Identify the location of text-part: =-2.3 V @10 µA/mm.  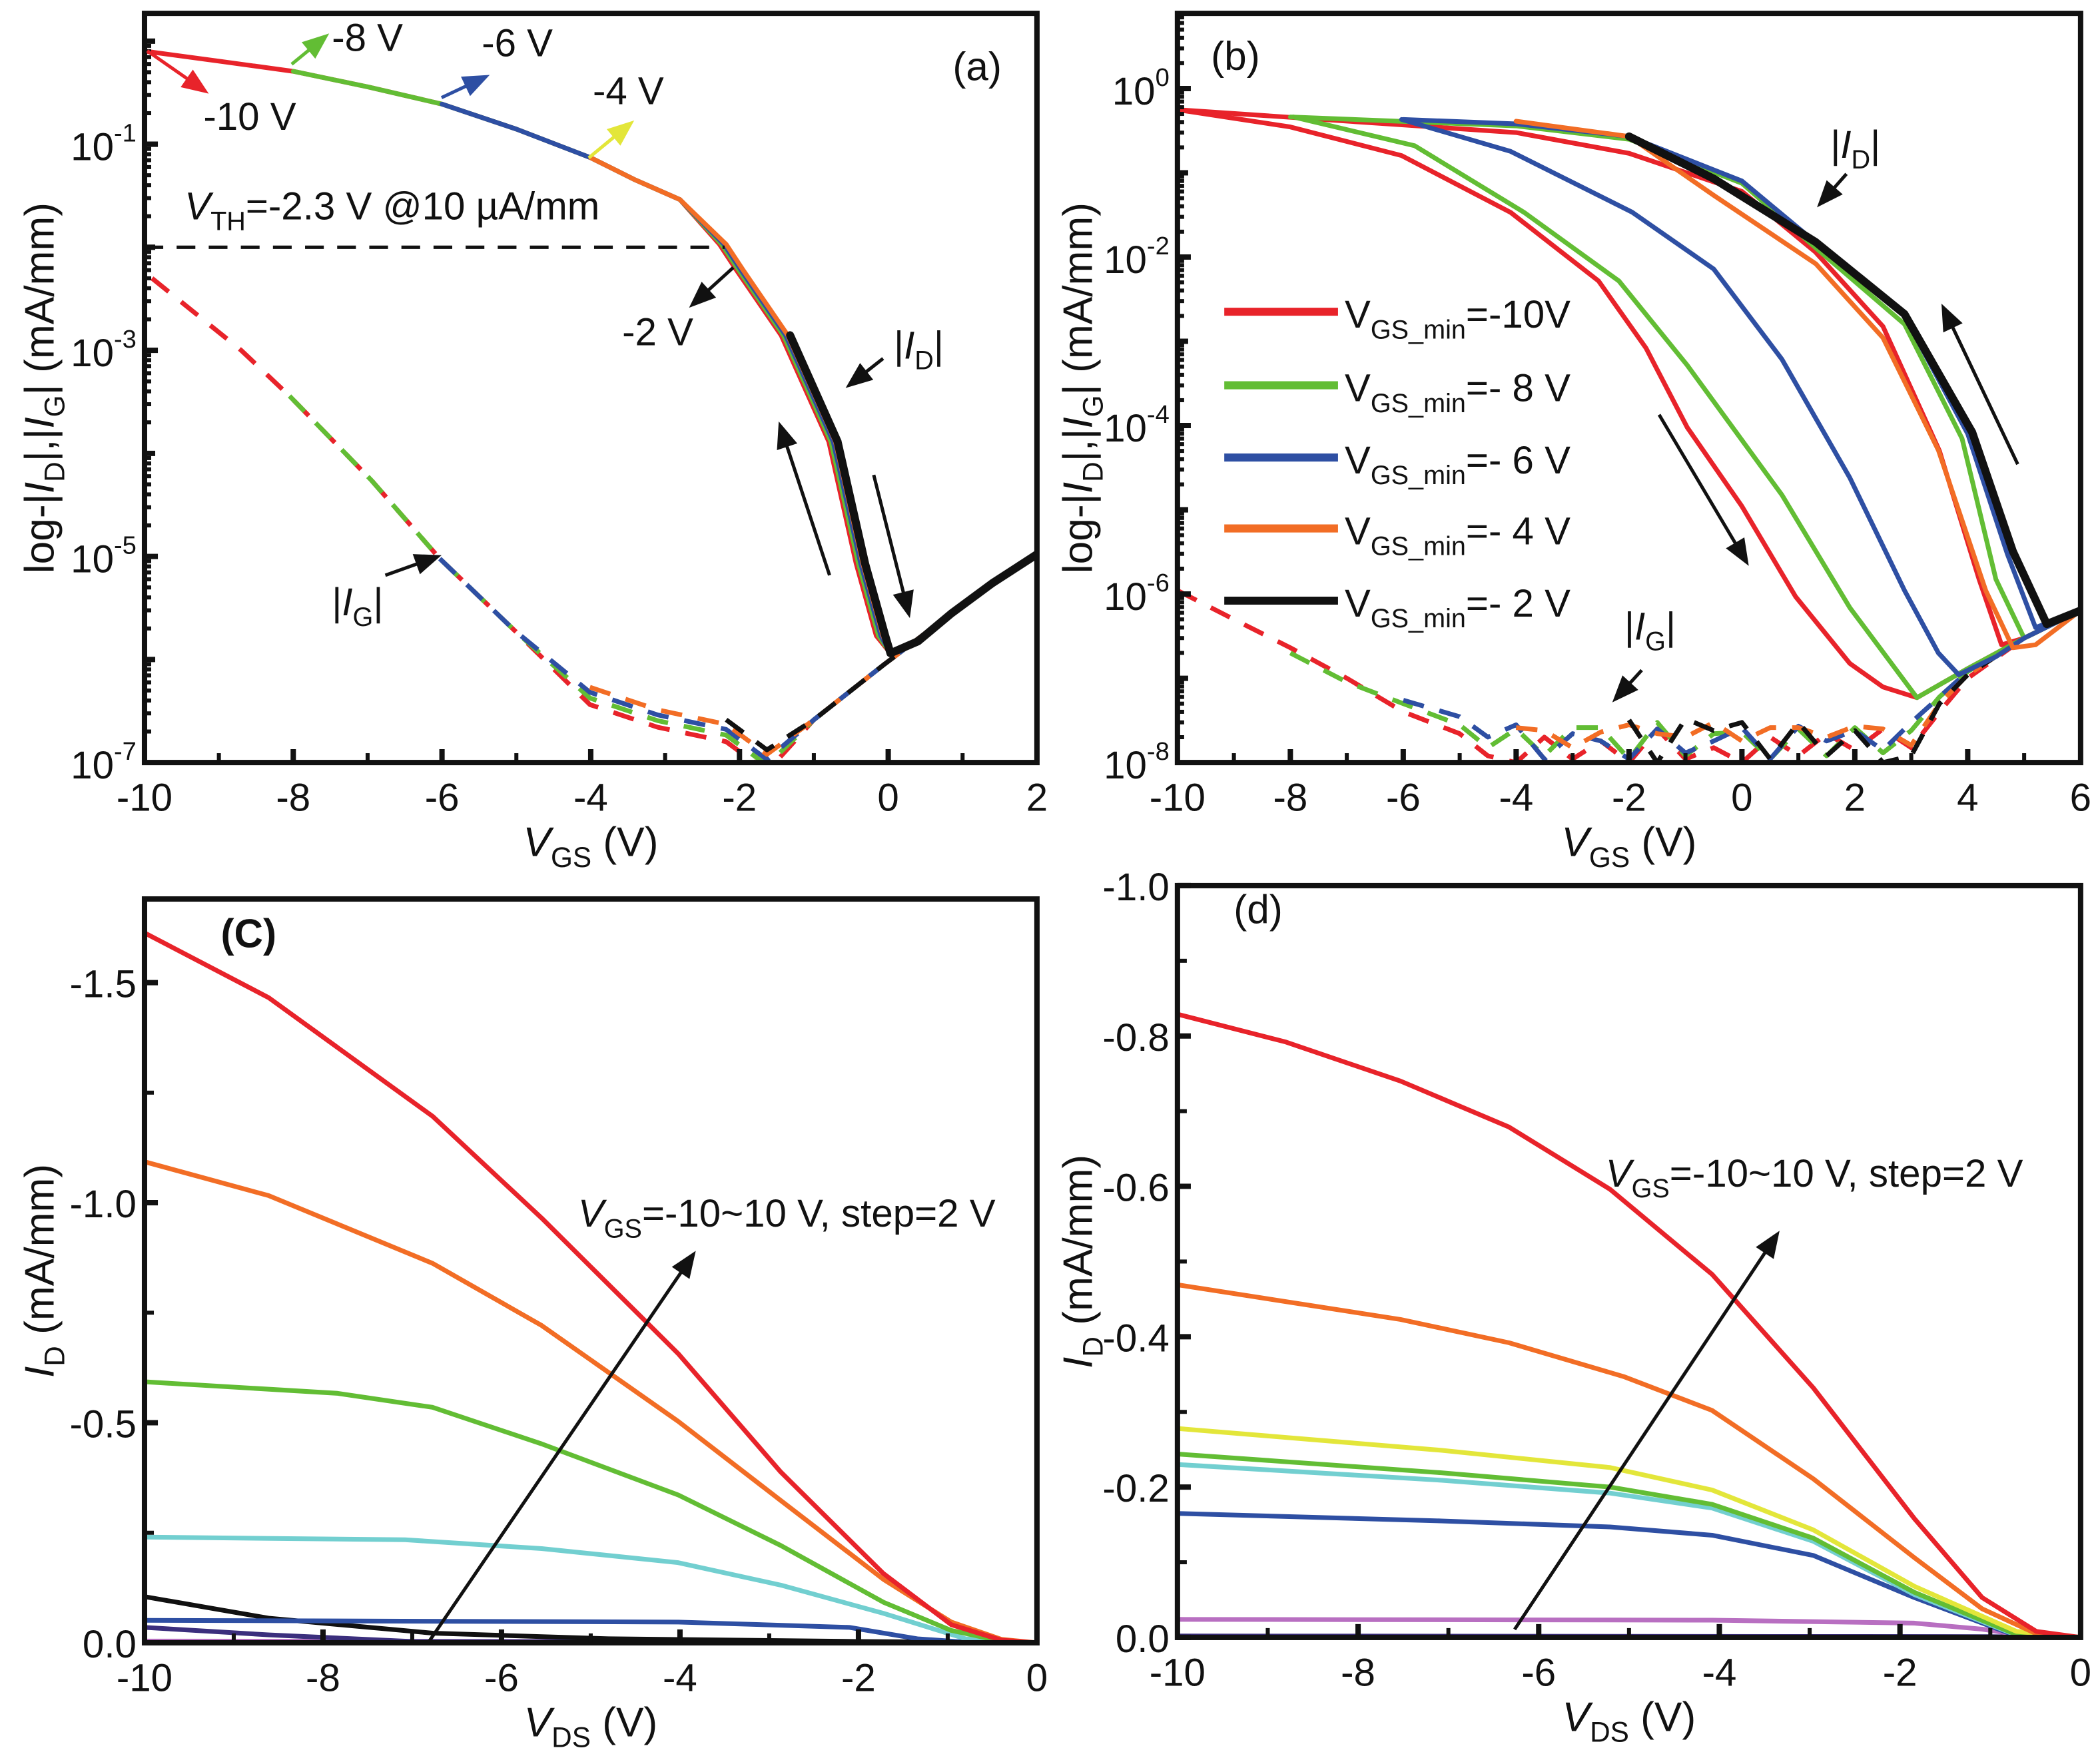
(423, 206).